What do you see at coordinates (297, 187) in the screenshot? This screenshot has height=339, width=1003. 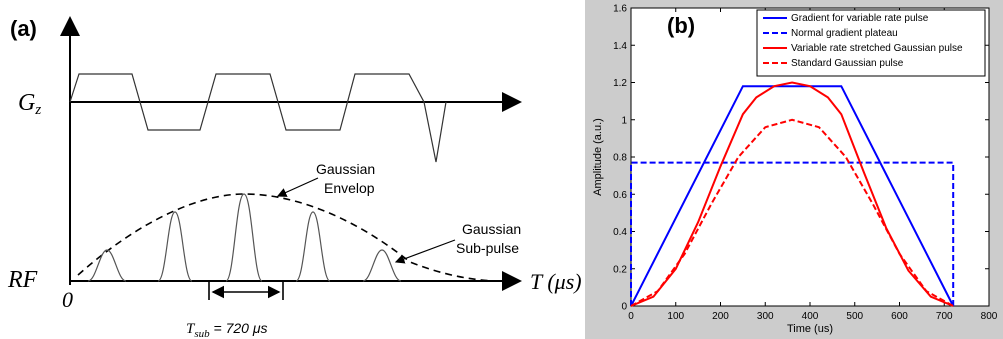 I see `envelope-arrow` at bounding box center [297, 187].